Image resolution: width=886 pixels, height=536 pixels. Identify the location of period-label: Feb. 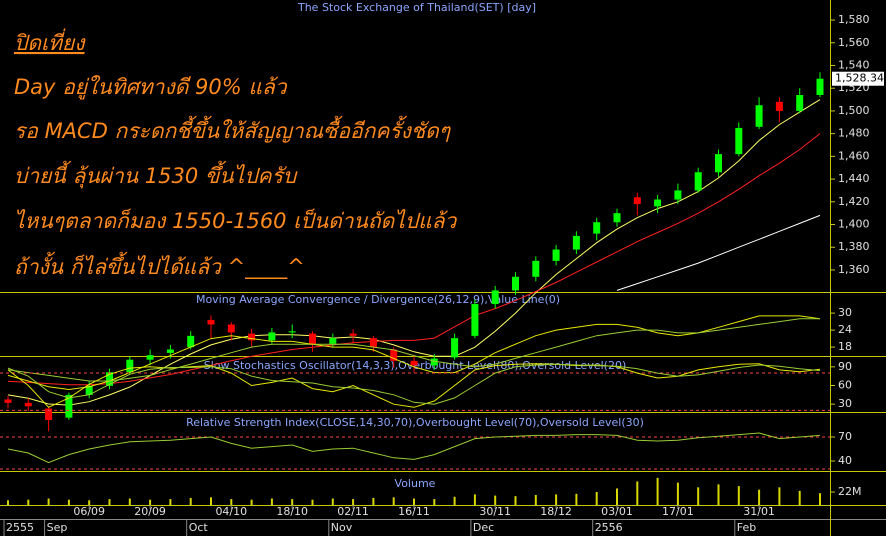
(746, 527).